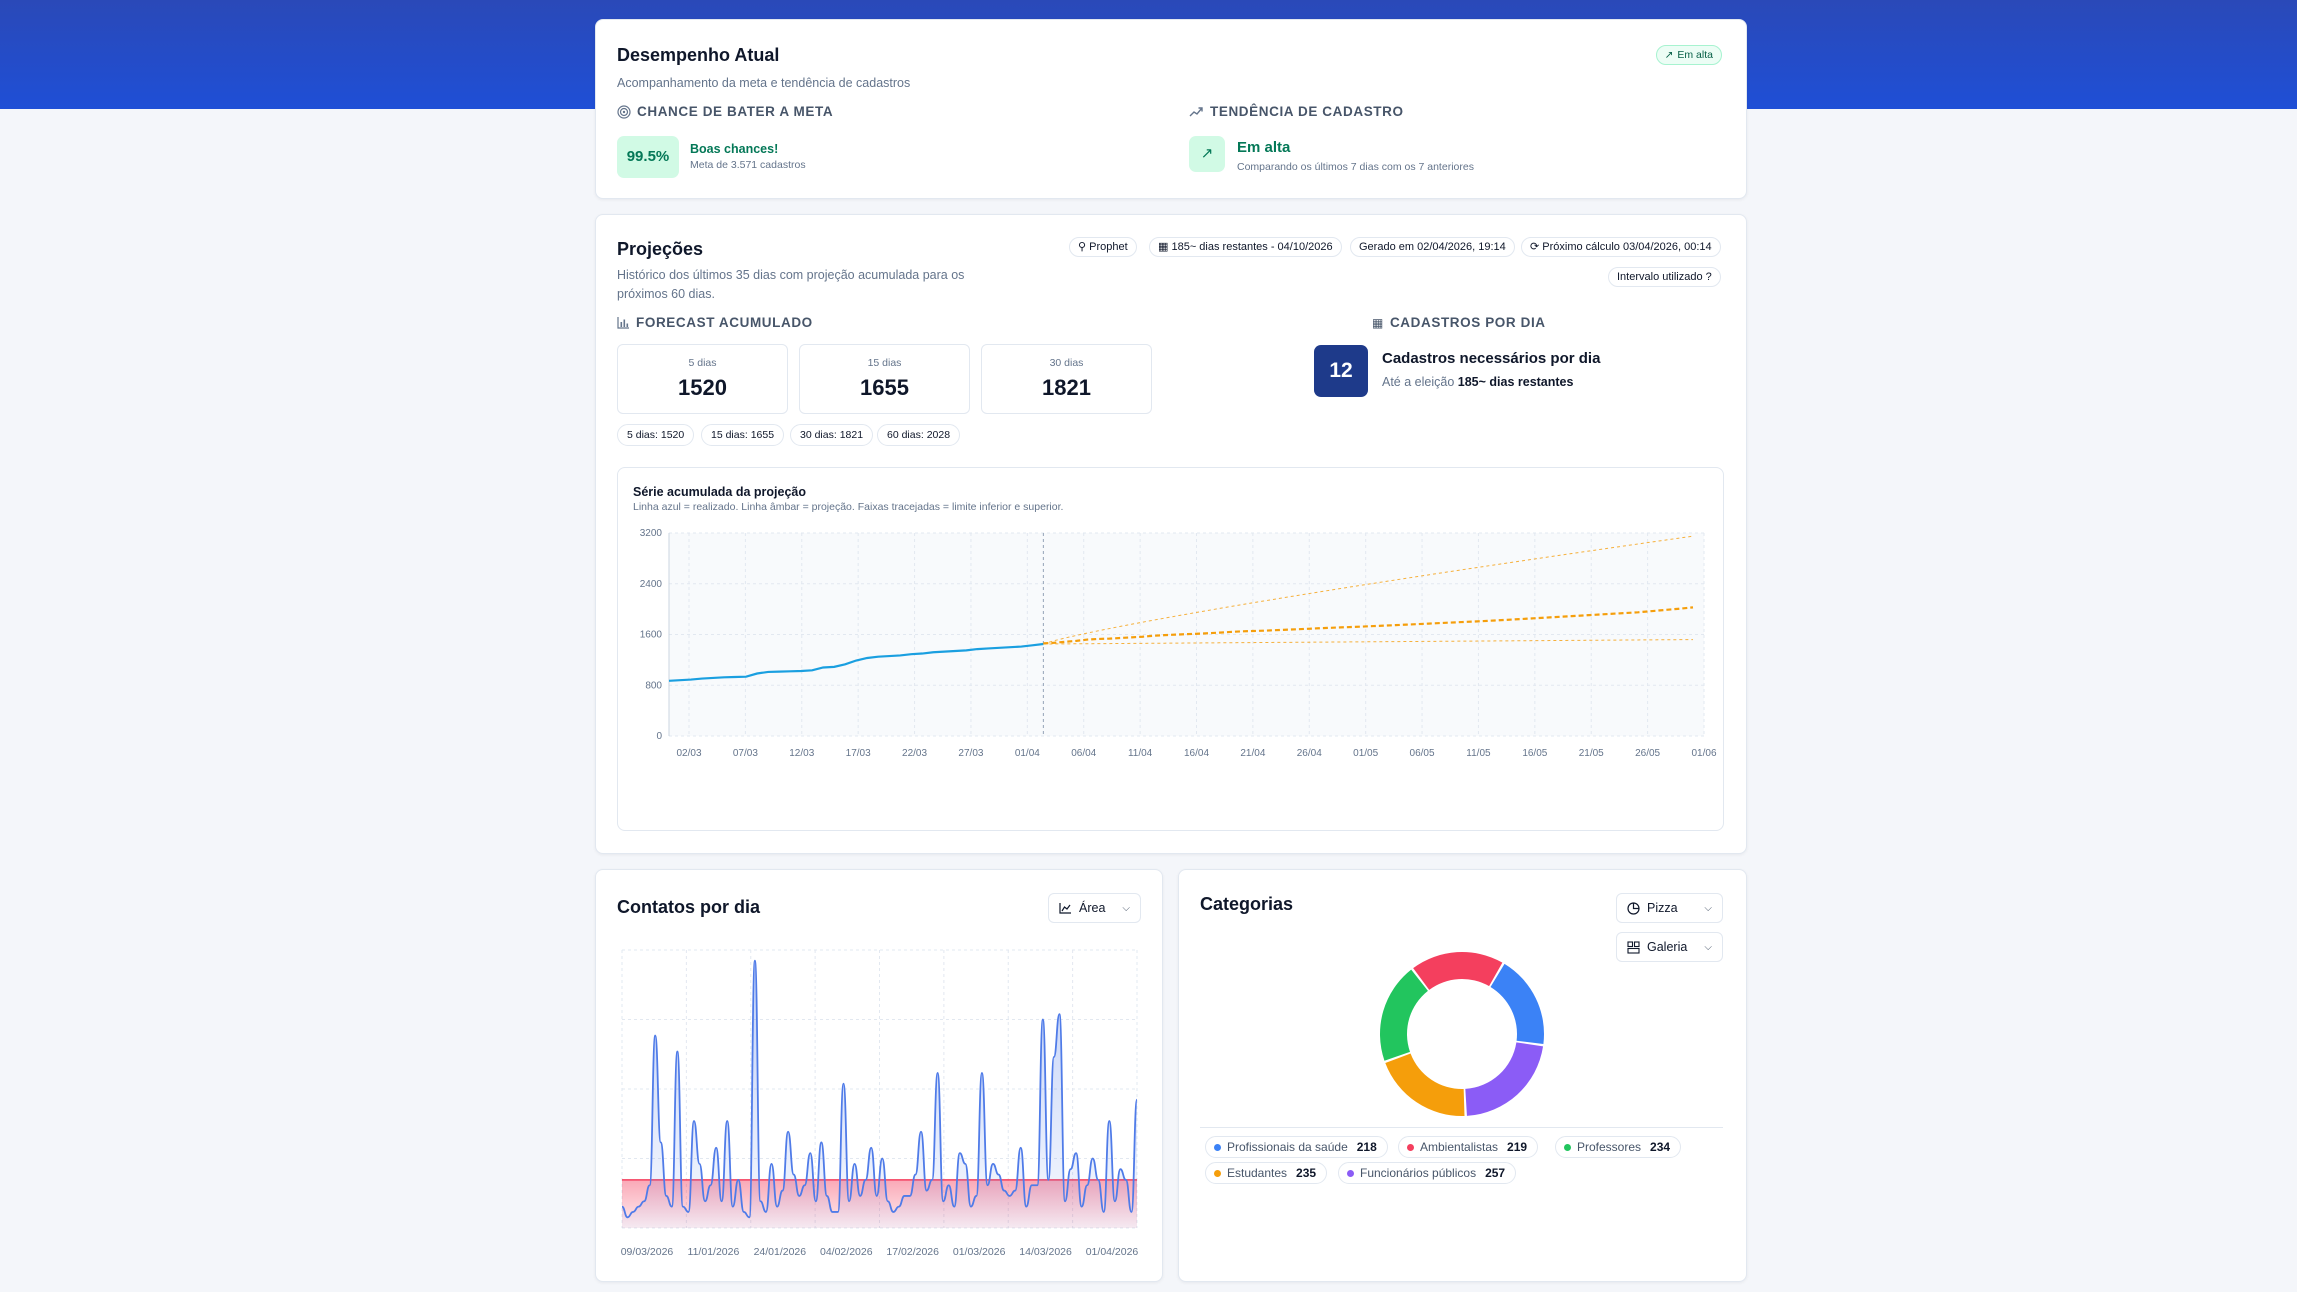 Image resolution: width=2297 pixels, height=1292 pixels. Describe the element at coordinates (1495, 1173) in the screenshot. I see `legend-value: 257` at that location.